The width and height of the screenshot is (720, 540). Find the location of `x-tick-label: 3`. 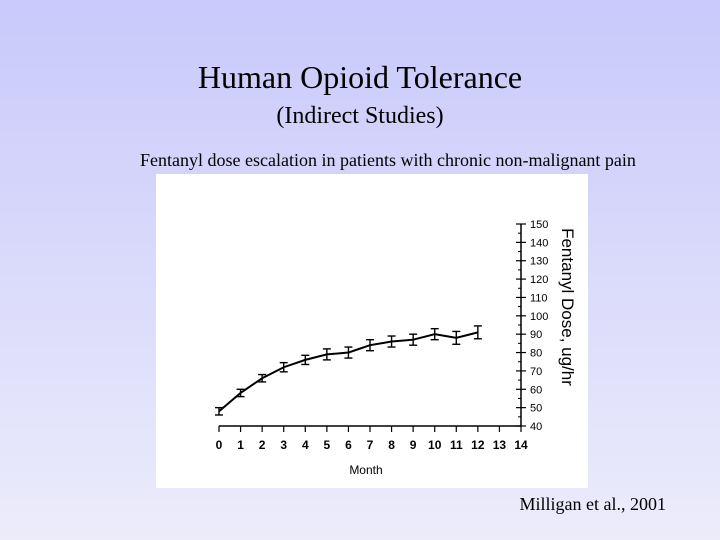

x-tick-label: 3 is located at coordinates (283, 445).